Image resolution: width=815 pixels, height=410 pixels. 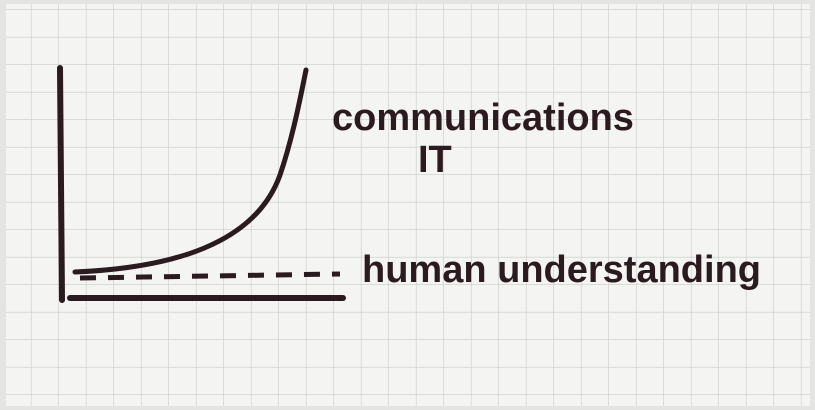 I want to click on dashed-label: human understanding, so click(x=561, y=270).